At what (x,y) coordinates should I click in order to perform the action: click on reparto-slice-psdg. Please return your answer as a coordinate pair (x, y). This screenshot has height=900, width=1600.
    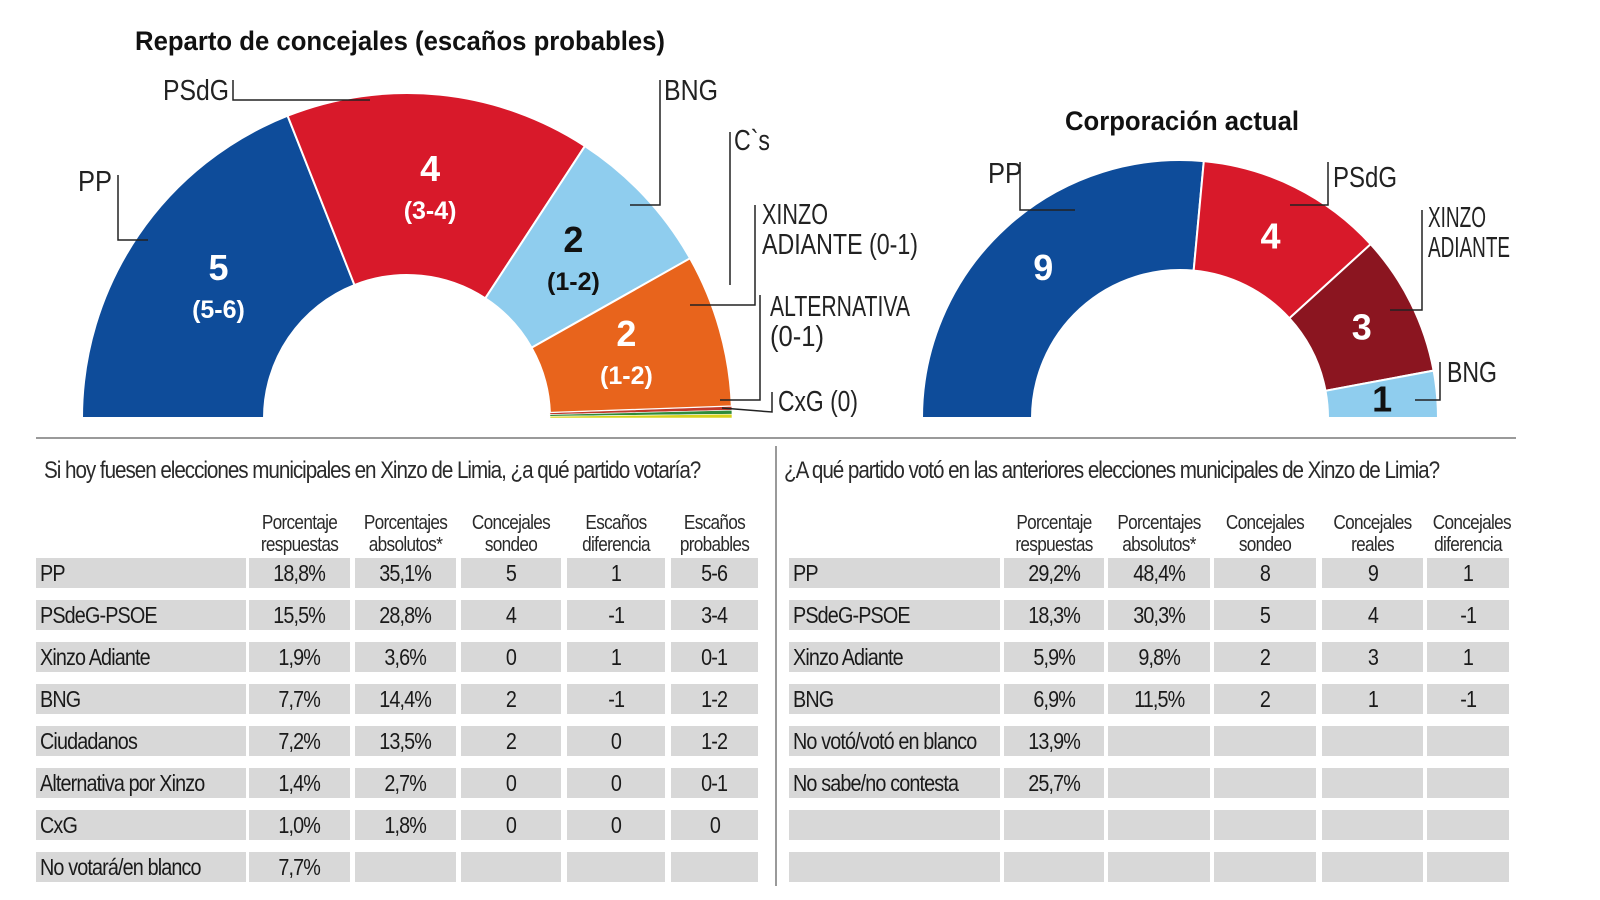
    Looking at the image, I should click on (436, 196).